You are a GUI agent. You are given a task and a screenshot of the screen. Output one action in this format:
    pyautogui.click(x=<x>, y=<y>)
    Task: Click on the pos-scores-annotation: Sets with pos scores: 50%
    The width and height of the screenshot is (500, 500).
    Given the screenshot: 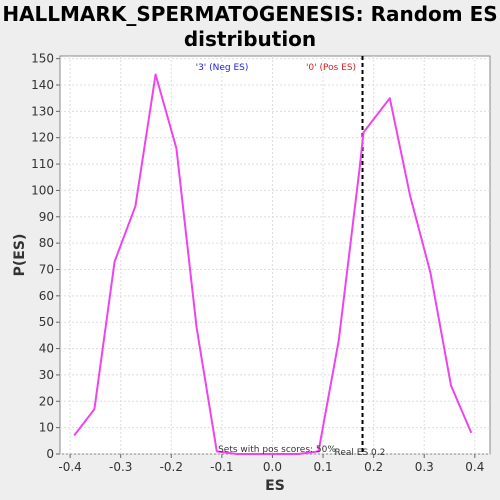 What is the action you would take?
    pyautogui.click(x=277, y=450)
    